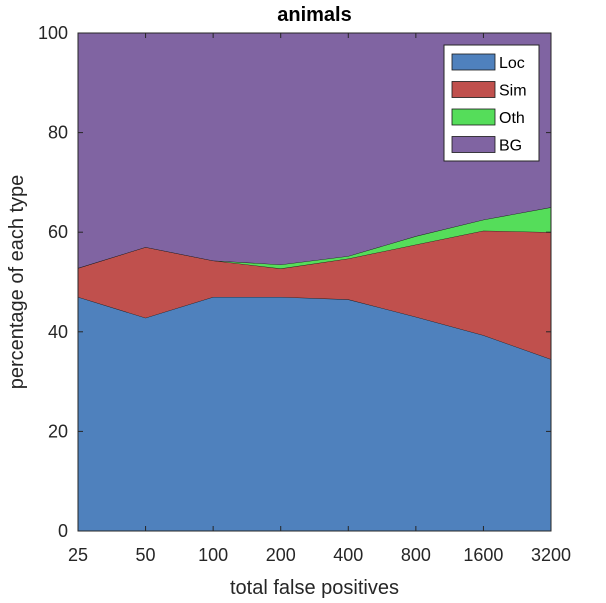 The height and width of the screenshot is (603, 606). Describe the element at coordinates (58, 232) in the screenshot. I see `y-tick-label: 60` at that location.